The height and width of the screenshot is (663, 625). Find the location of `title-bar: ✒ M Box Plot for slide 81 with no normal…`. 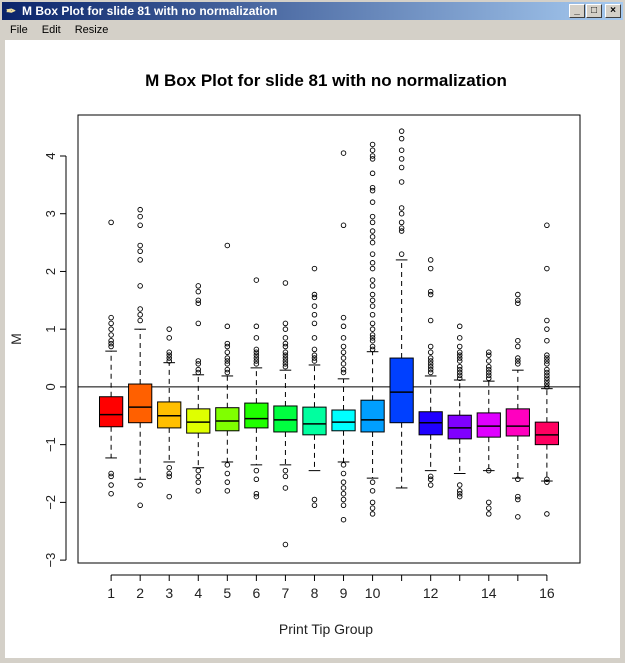

title-bar: ✒ M Box Plot for slide 81 with no normal… is located at coordinates (312, 11).